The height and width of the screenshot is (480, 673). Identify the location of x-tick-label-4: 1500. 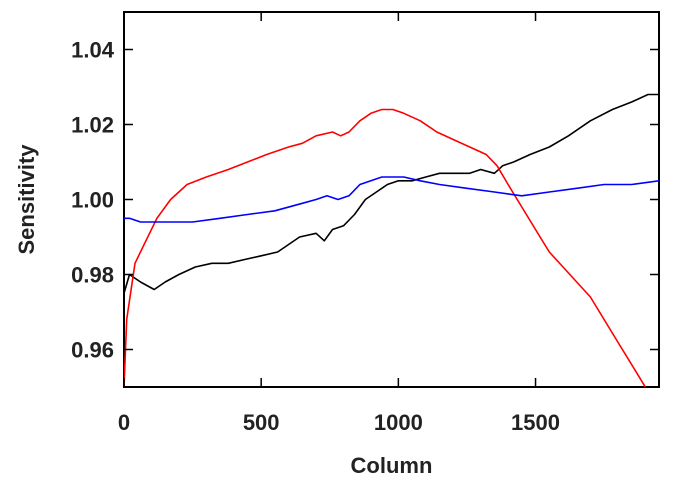
(535, 422).